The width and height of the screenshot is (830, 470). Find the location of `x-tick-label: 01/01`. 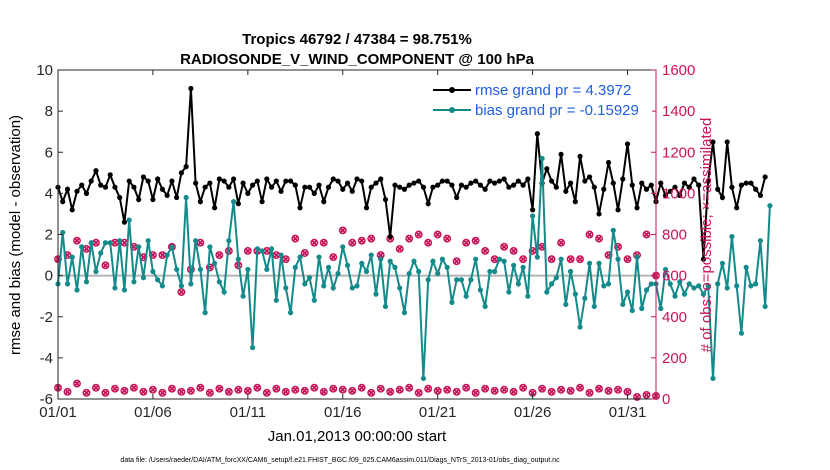

x-tick-label: 01/01 is located at coordinates (58, 412).